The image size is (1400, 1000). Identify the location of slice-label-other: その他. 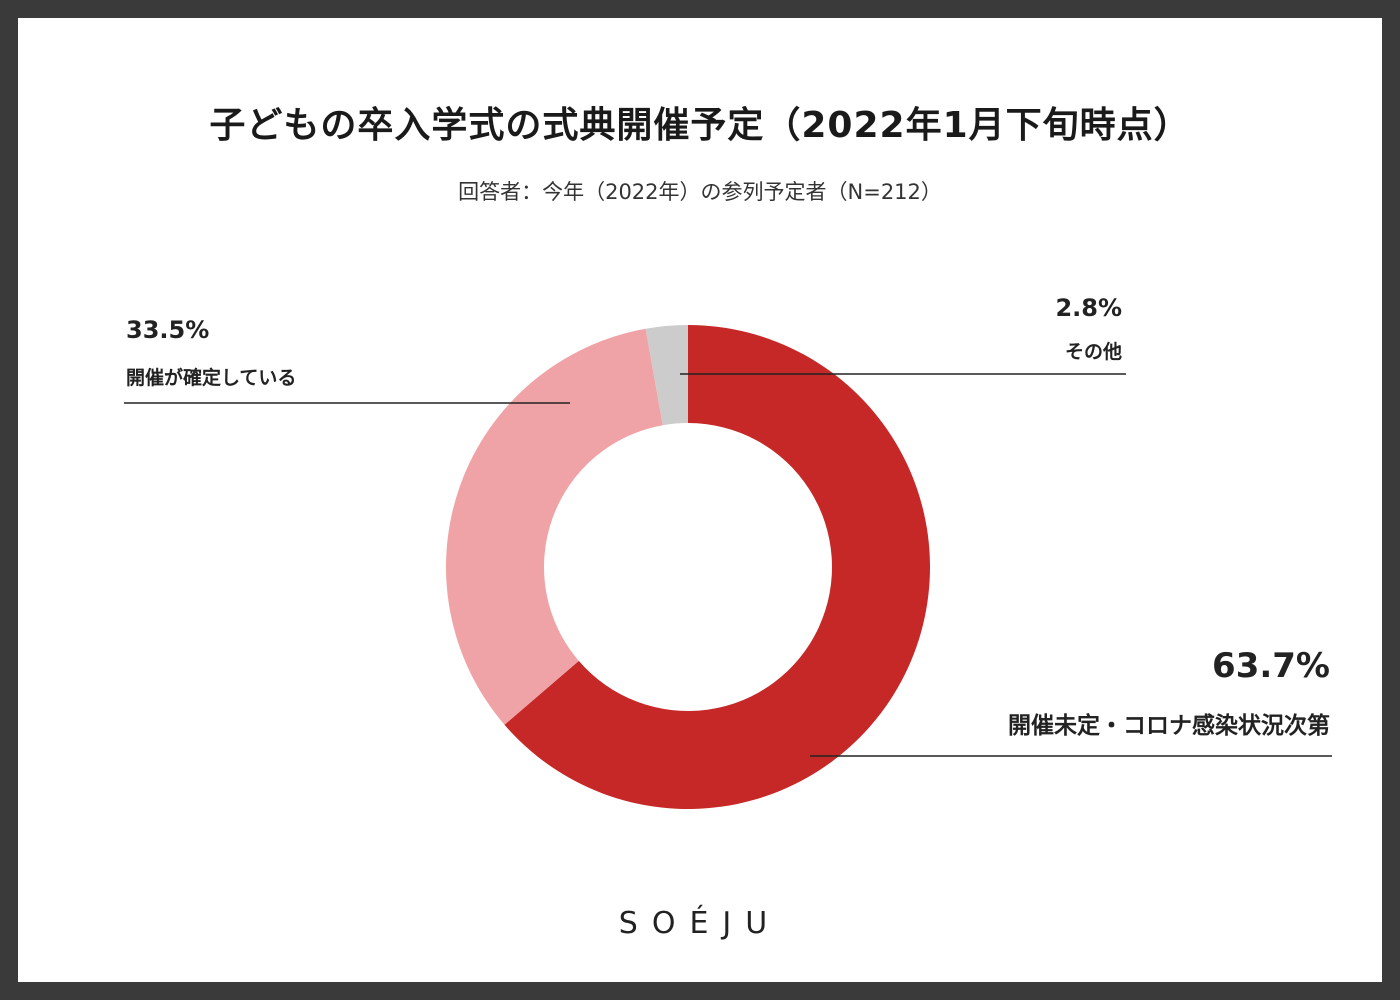
(1093, 352).